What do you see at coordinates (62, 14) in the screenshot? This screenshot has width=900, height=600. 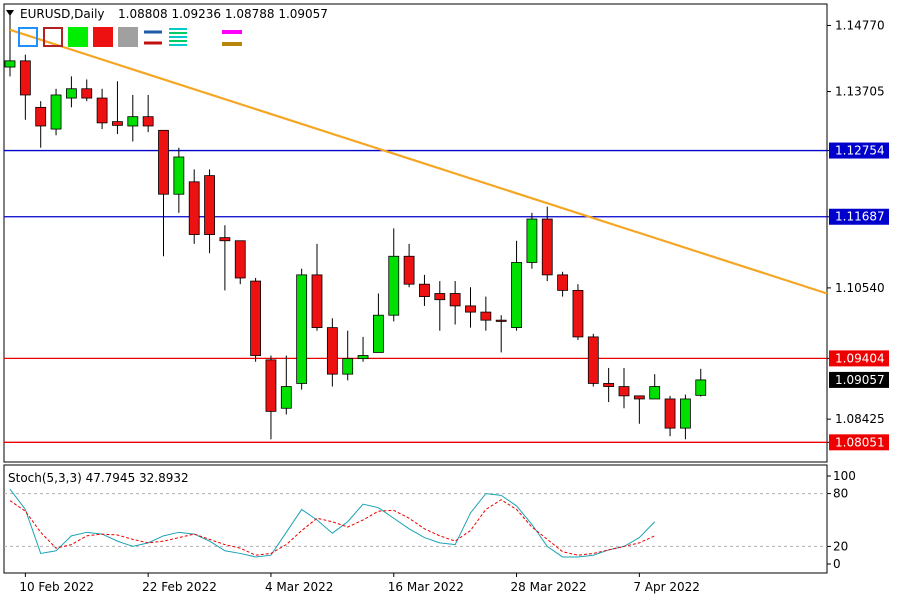 I see `chart-symbol: EURUSD,Daily` at bounding box center [62, 14].